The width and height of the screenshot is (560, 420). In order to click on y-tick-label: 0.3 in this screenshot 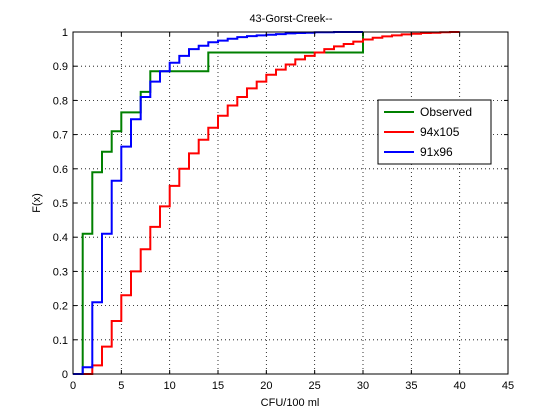, I will do `click(60, 272)`.